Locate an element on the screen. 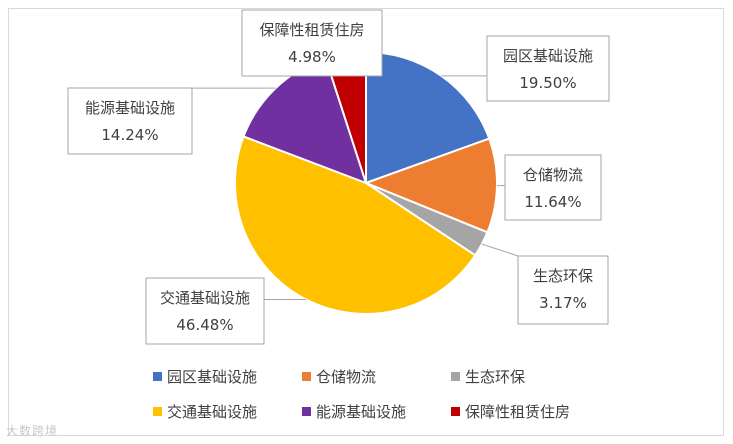  data-label-value-1: 19.50% is located at coordinates (547, 83).